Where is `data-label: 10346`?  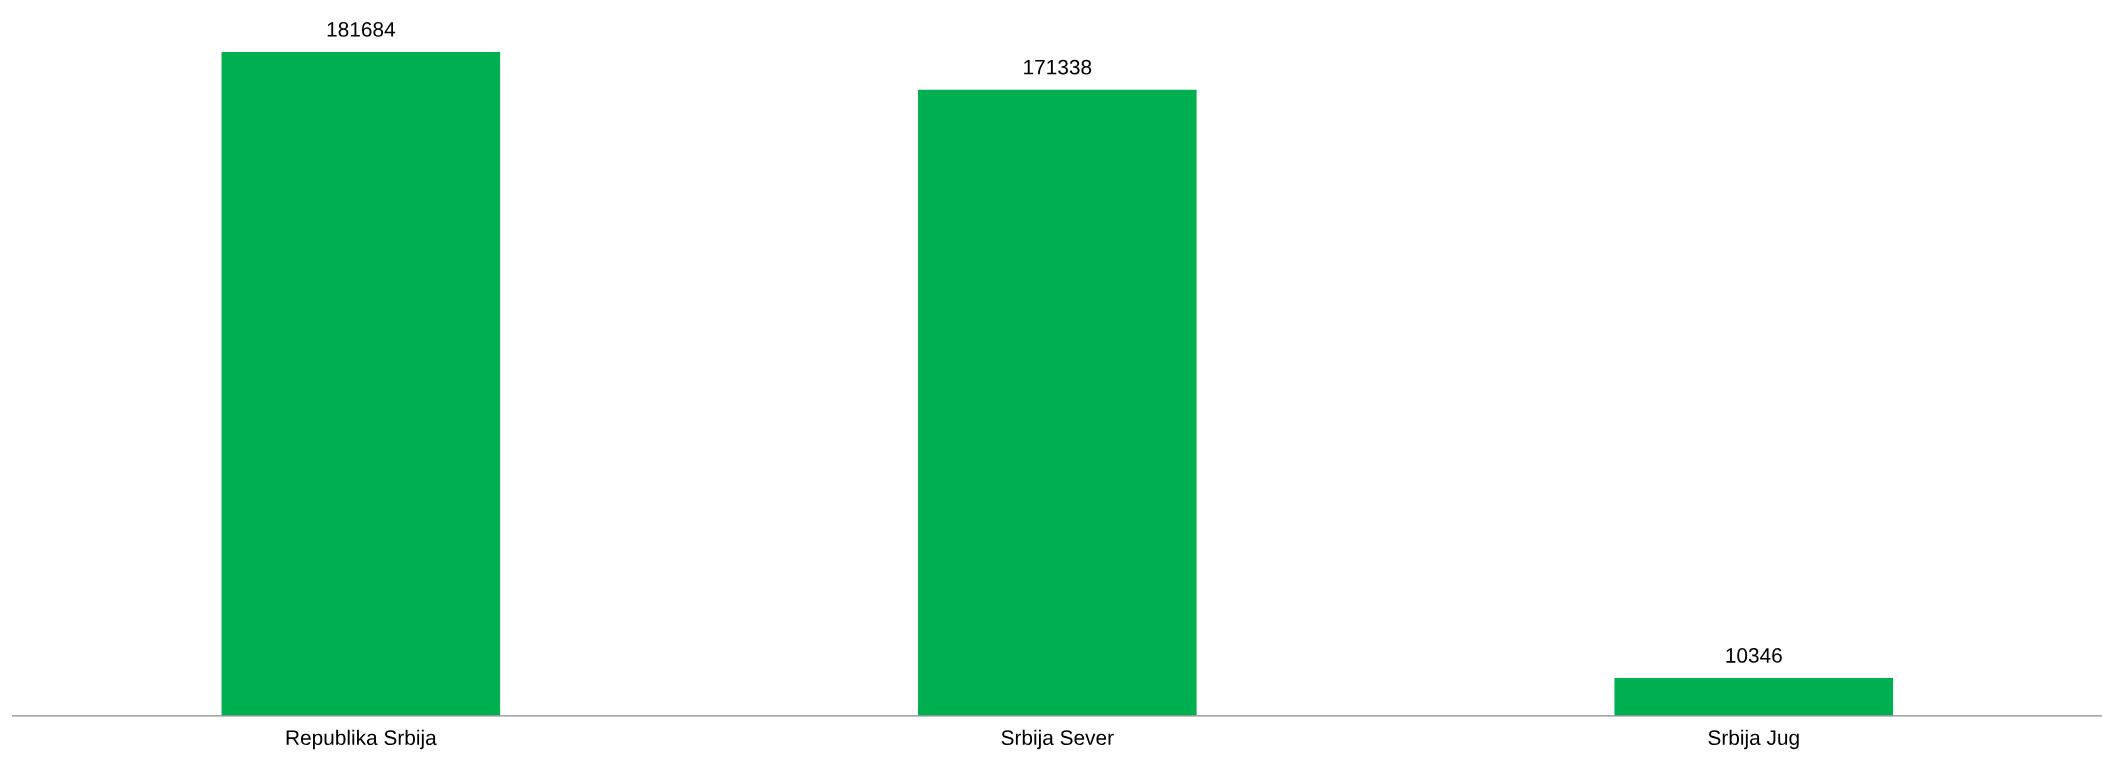 data-label: 10346 is located at coordinates (1754, 655).